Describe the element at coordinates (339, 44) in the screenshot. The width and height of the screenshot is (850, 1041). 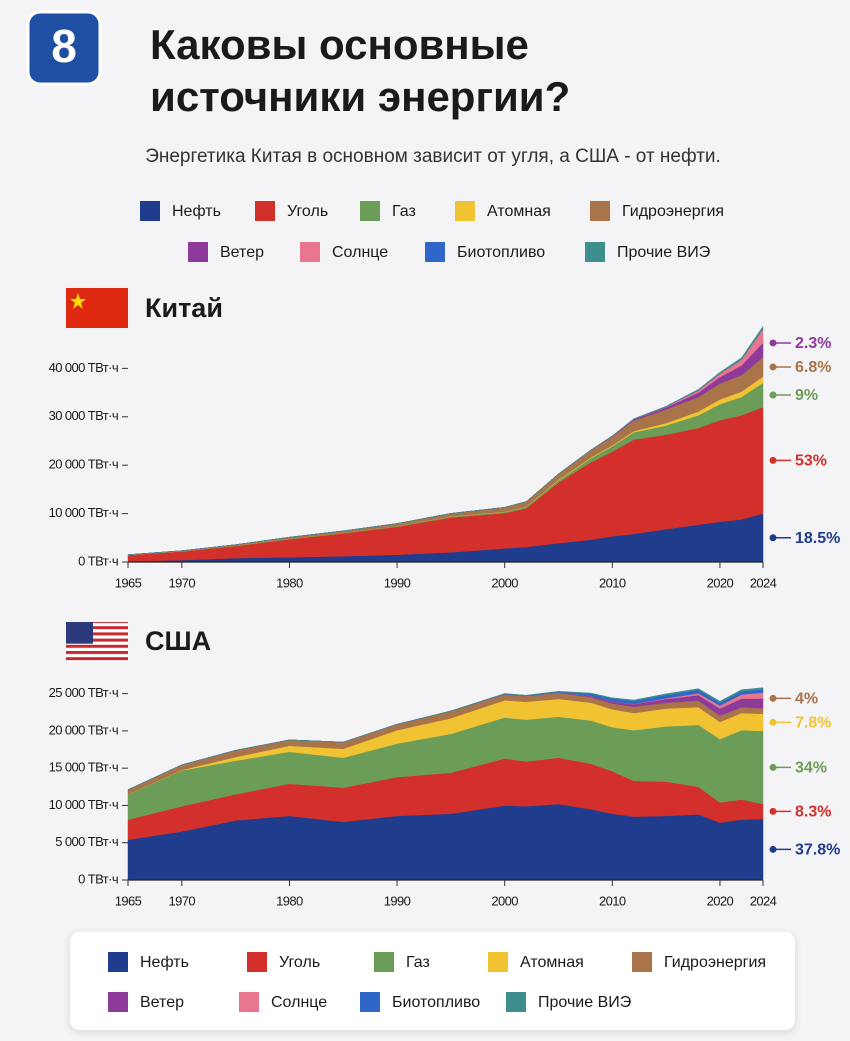
I see `title-line: Каковы основные` at that location.